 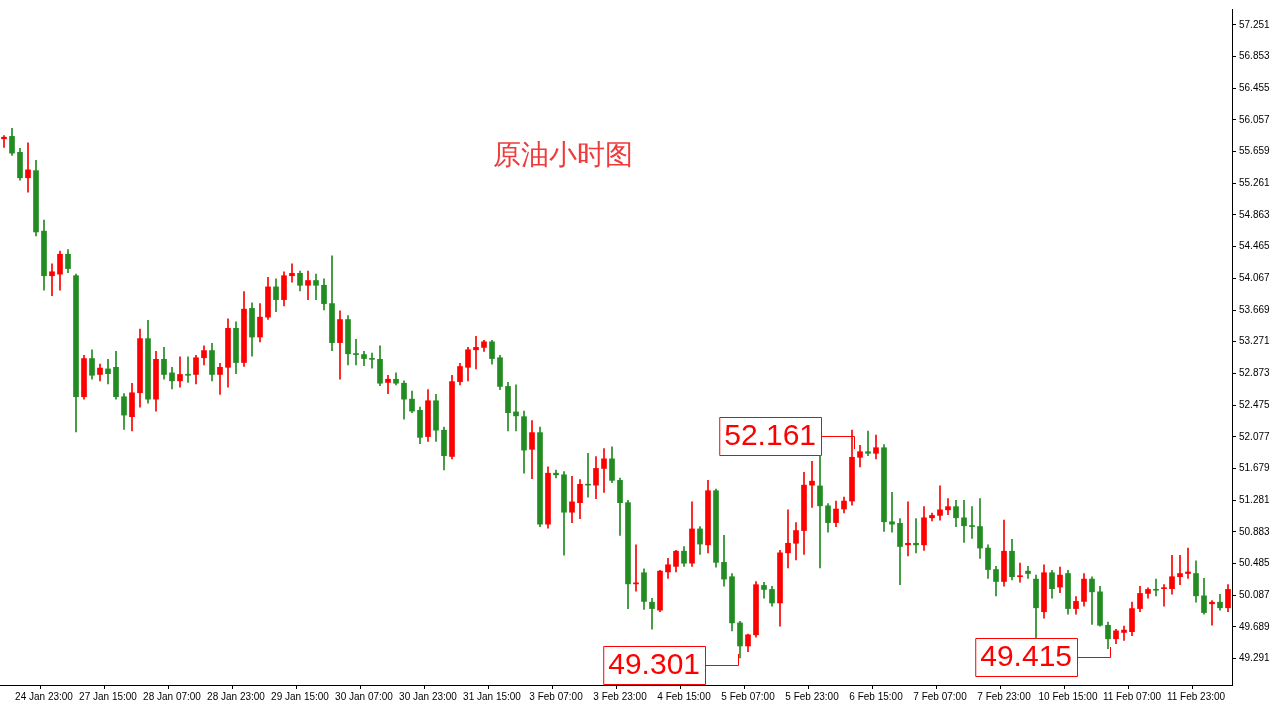 What do you see at coordinates (428, 696) in the screenshot?
I see `x-tick-label: 30 Jan 23:00` at bounding box center [428, 696].